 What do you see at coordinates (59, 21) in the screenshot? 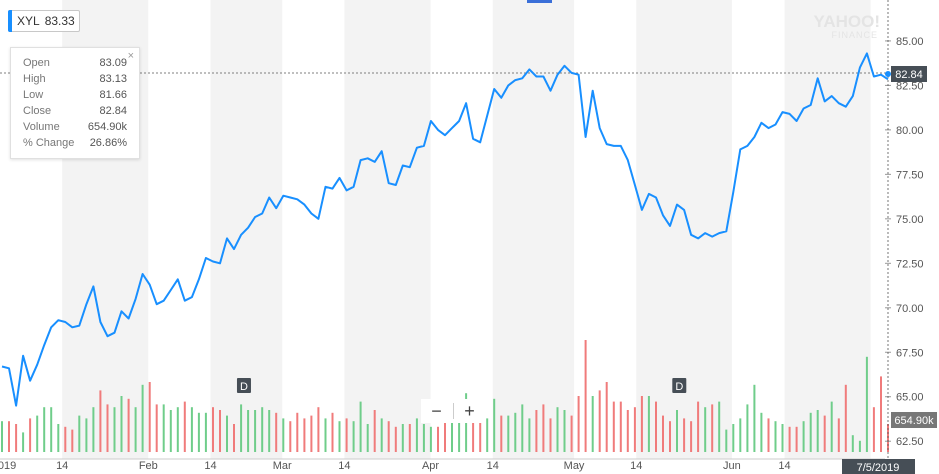
I see `ticker-price: 83.33` at bounding box center [59, 21].